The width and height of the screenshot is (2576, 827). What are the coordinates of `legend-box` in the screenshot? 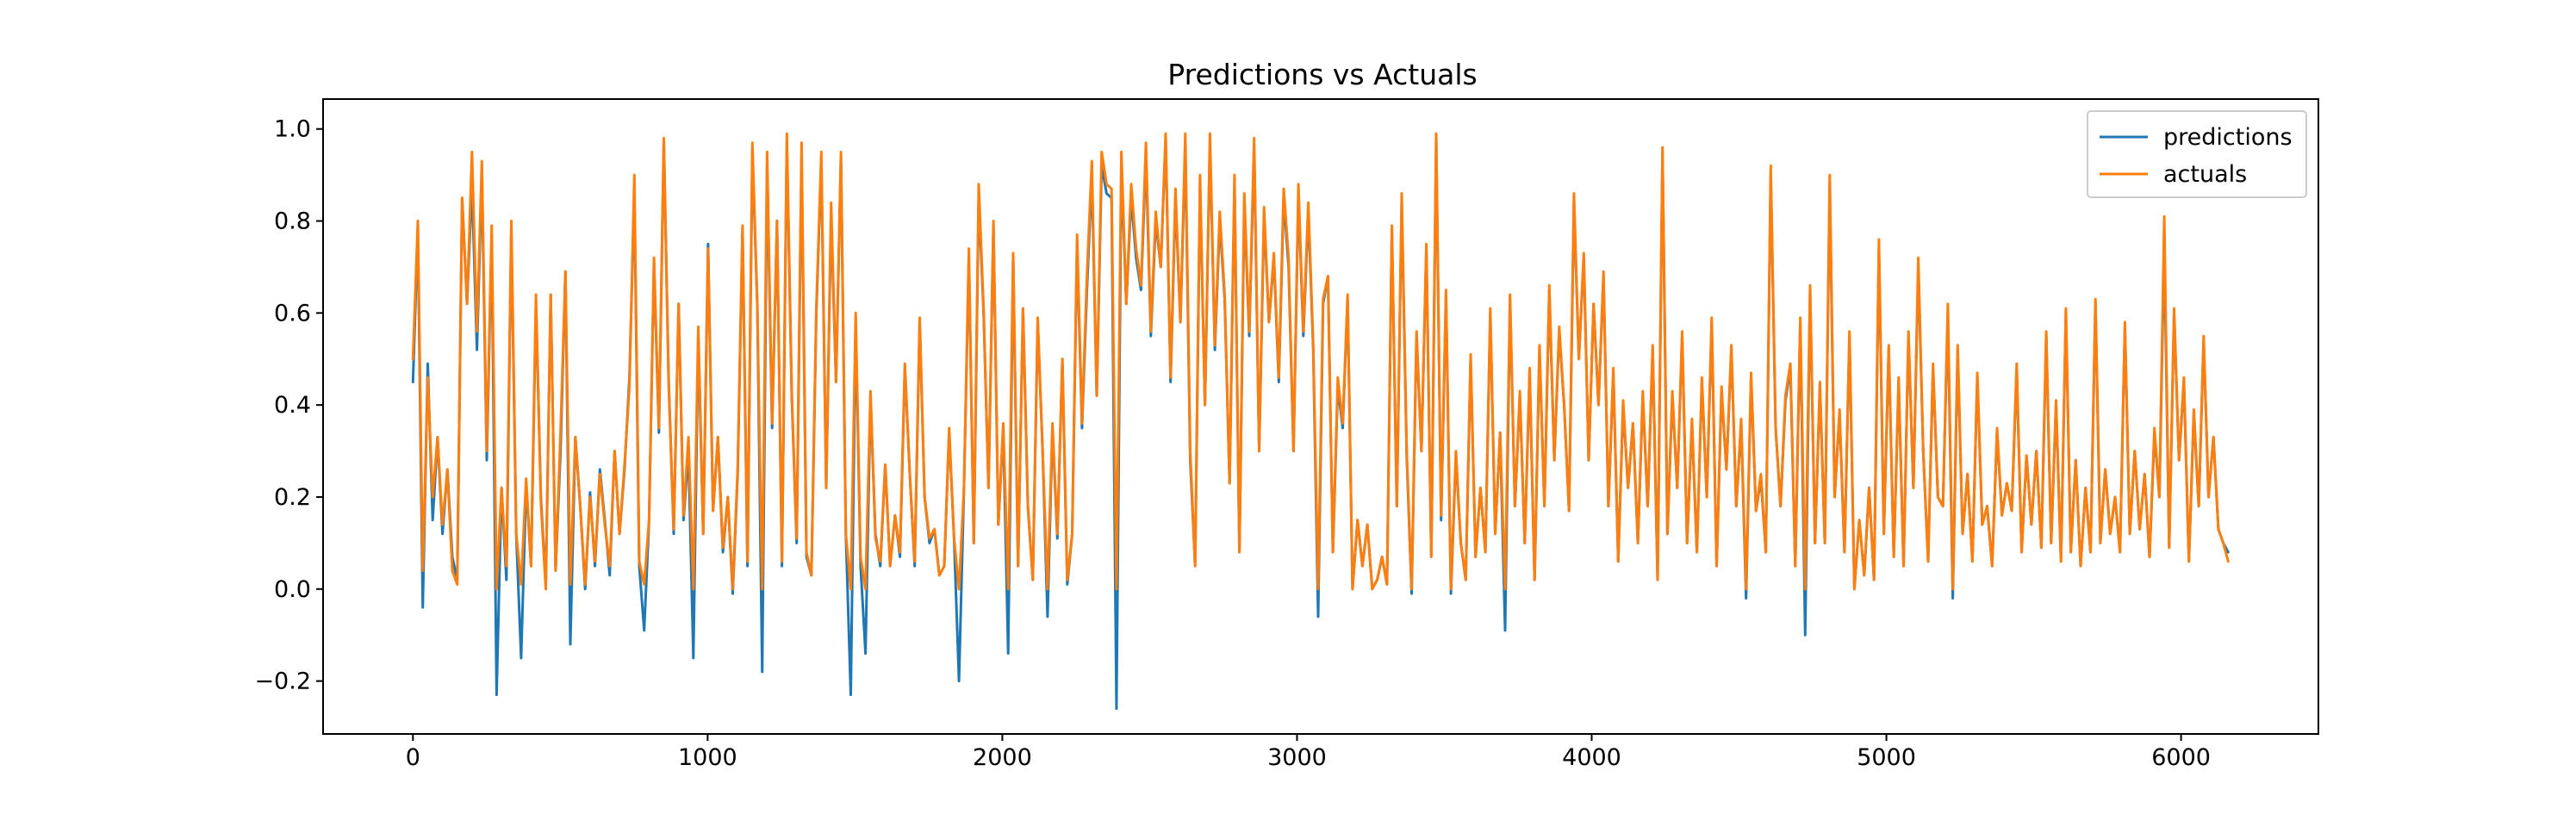 It's located at (2197, 154).